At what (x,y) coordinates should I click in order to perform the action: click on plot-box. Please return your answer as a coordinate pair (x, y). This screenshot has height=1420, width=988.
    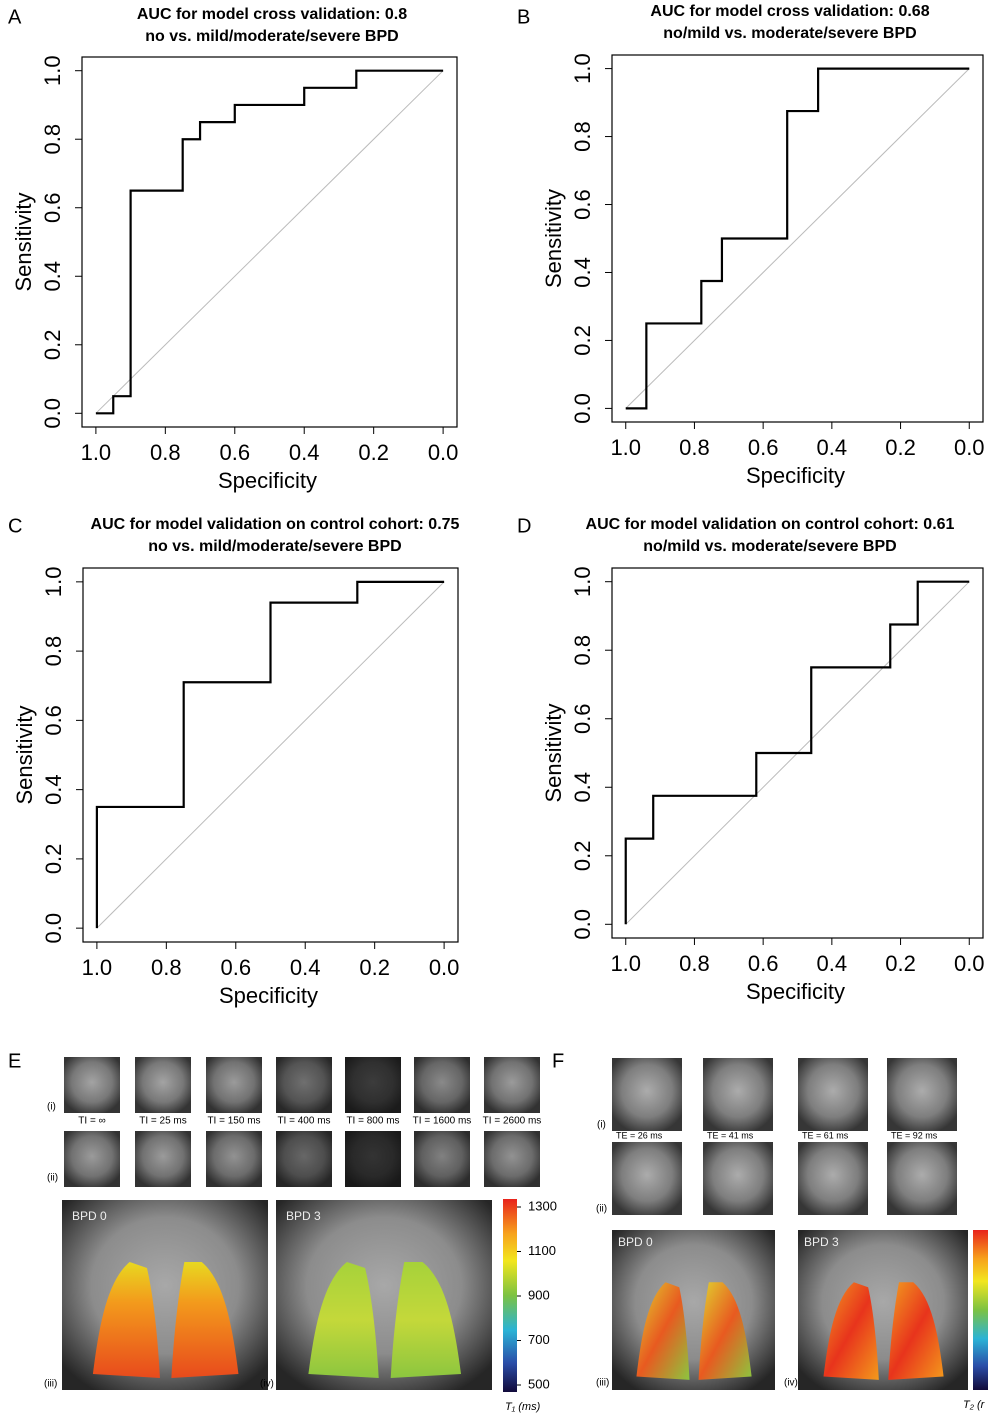
    Looking at the image, I should click on (797, 238).